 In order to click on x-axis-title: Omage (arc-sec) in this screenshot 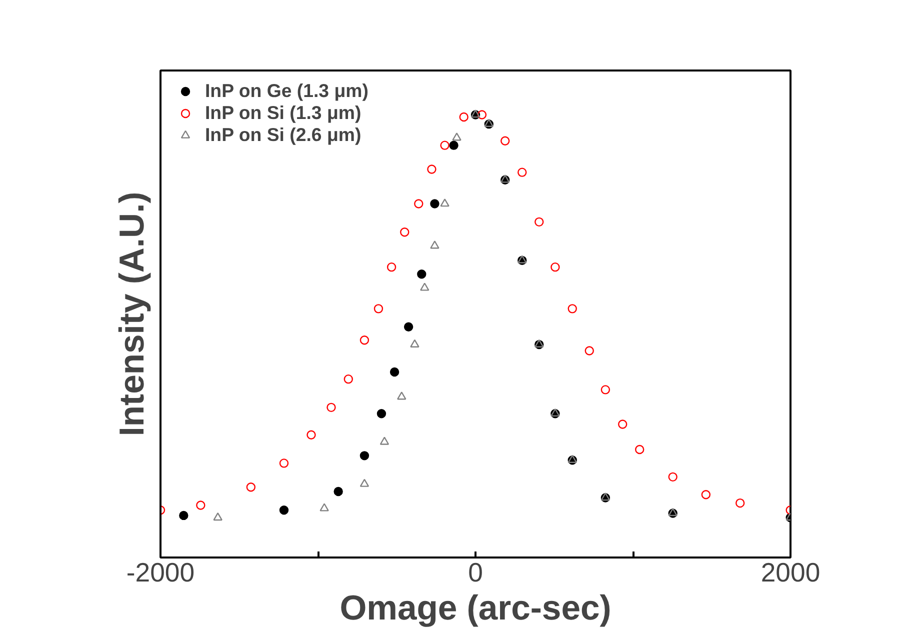, I will do `click(476, 609)`.